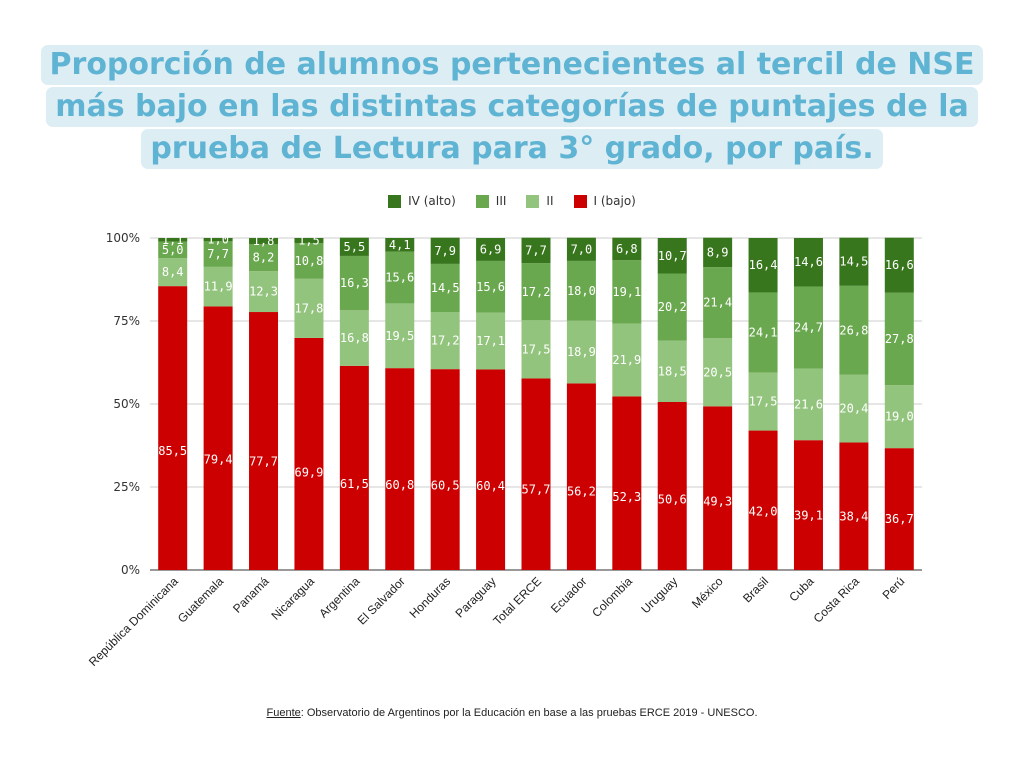 The height and width of the screenshot is (768, 1024). Describe the element at coordinates (801, 589) in the screenshot. I see `x-tick-label: Cuba` at that location.